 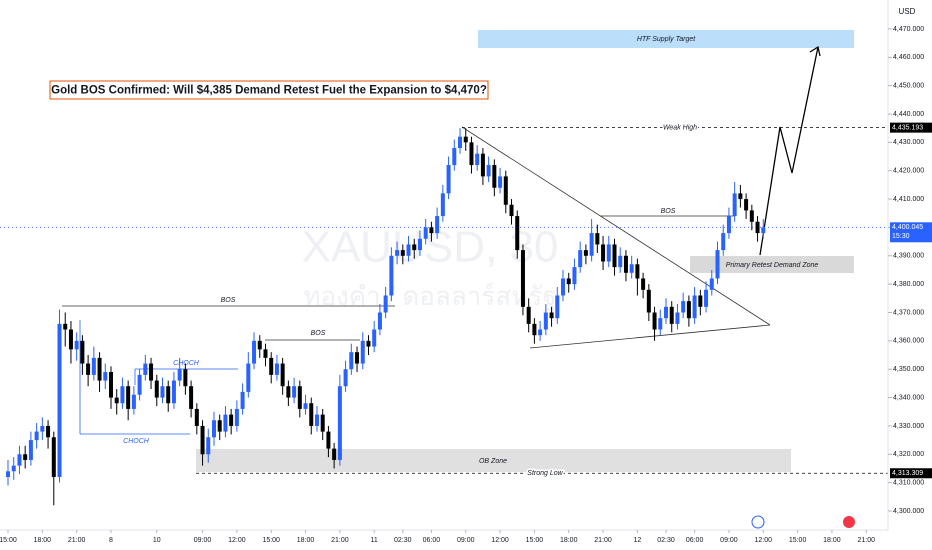 I want to click on y-tick-label: 4,390.000, so click(x=908, y=256).